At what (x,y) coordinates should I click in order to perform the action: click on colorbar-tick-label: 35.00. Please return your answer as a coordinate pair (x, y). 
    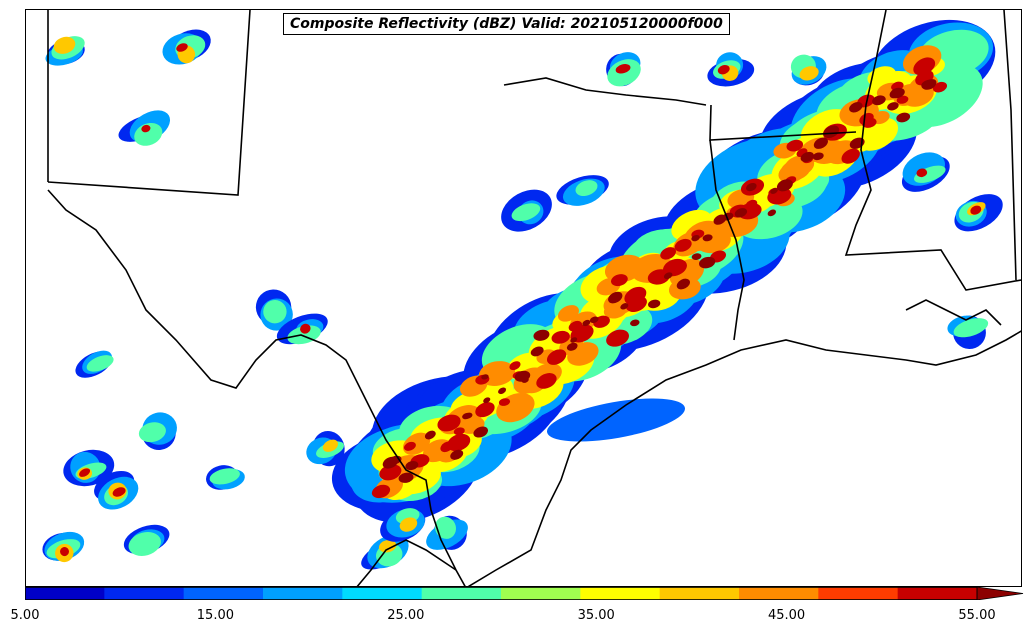
    Looking at the image, I should click on (596, 615).